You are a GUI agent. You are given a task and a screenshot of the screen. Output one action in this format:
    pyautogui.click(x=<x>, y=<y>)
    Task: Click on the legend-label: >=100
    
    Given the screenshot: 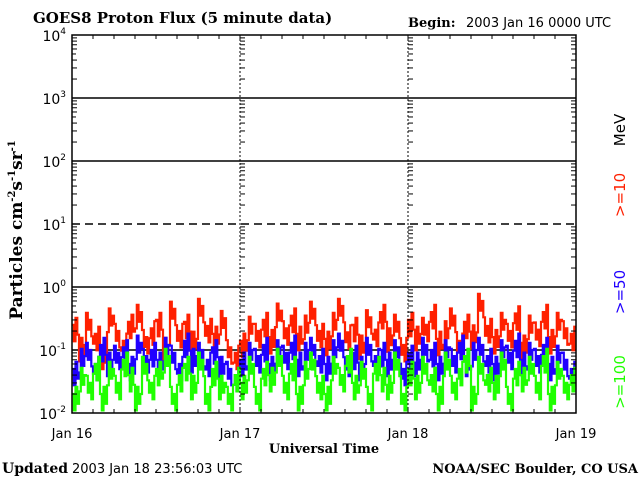 What is the action you would take?
    pyautogui.click(x=620, y=382)
    